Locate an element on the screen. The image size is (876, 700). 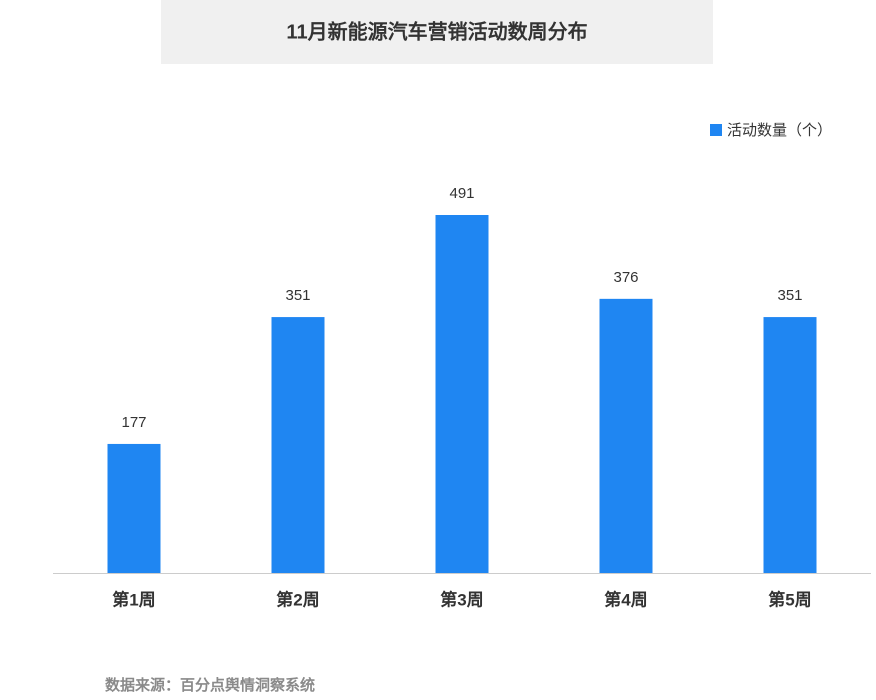
value-label: 177 is located at coordinates (133, 422).